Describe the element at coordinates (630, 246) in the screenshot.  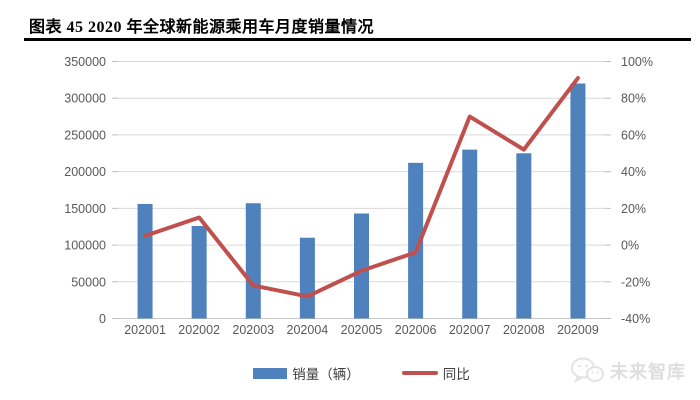
I see `y-axis-right-label: 0%` at that location.